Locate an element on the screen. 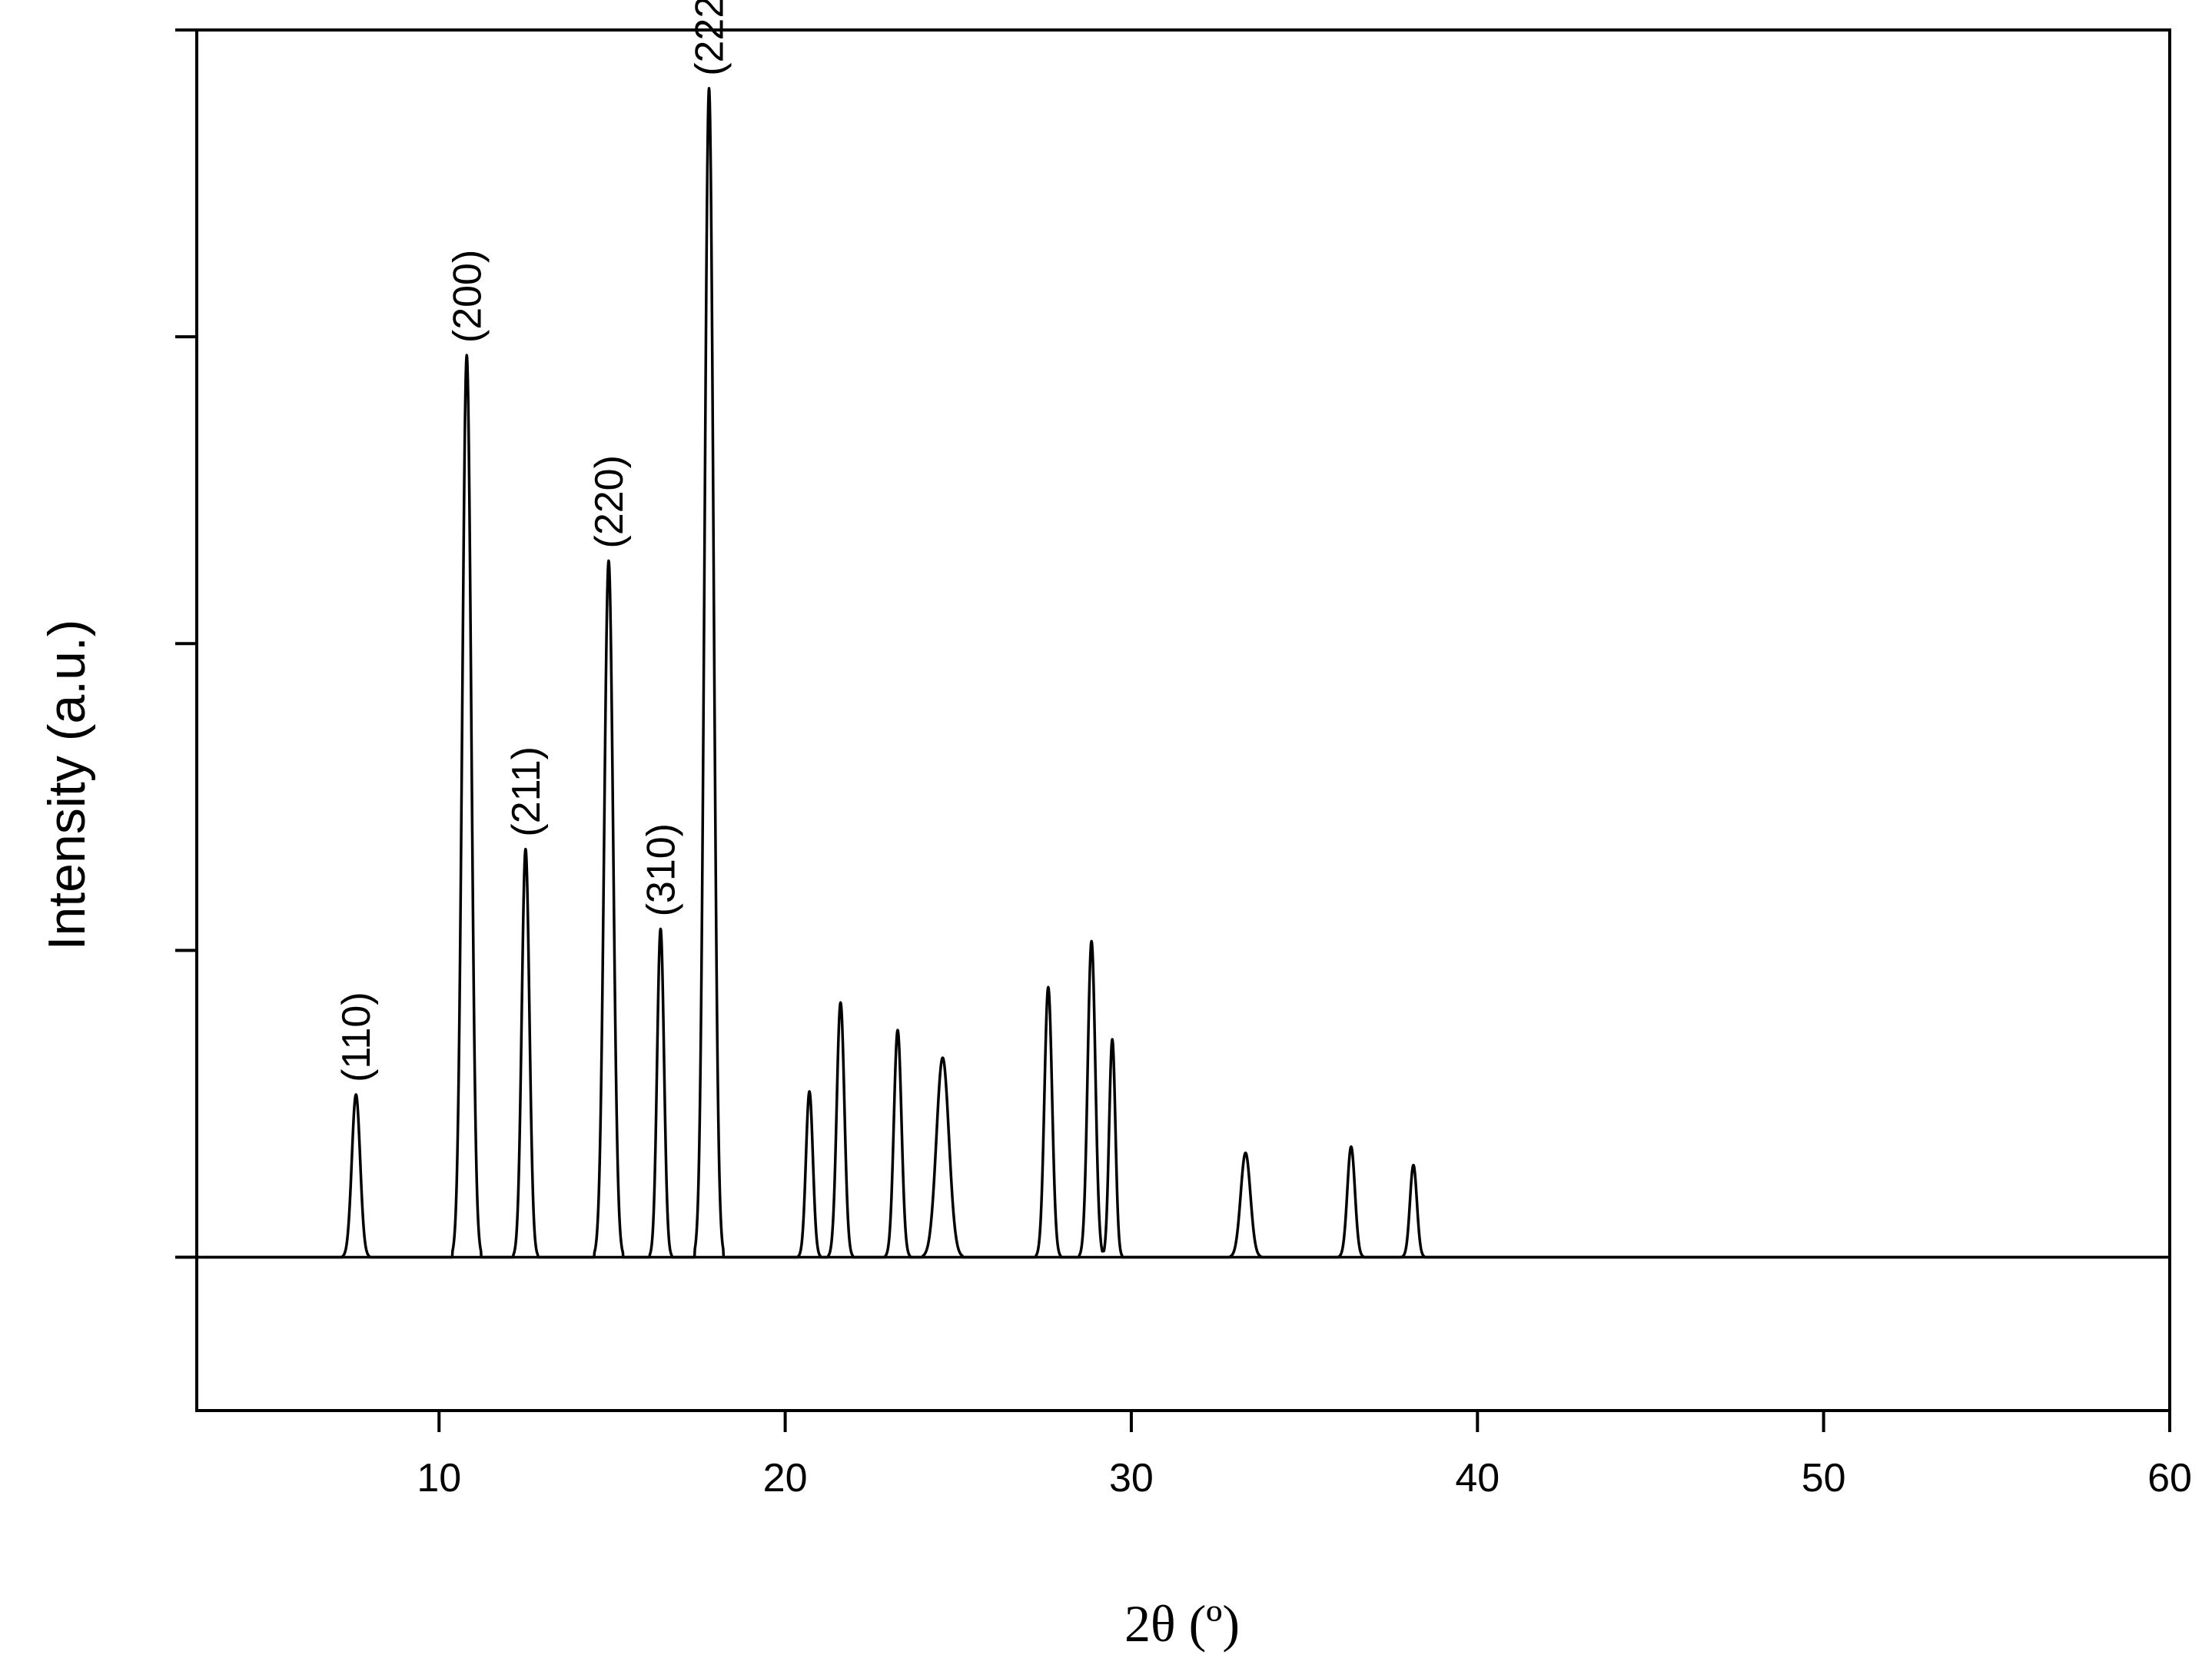 This screenshot has width=2212, height=1675. peak-label-1: (200) is located at coordinates (467, 296).